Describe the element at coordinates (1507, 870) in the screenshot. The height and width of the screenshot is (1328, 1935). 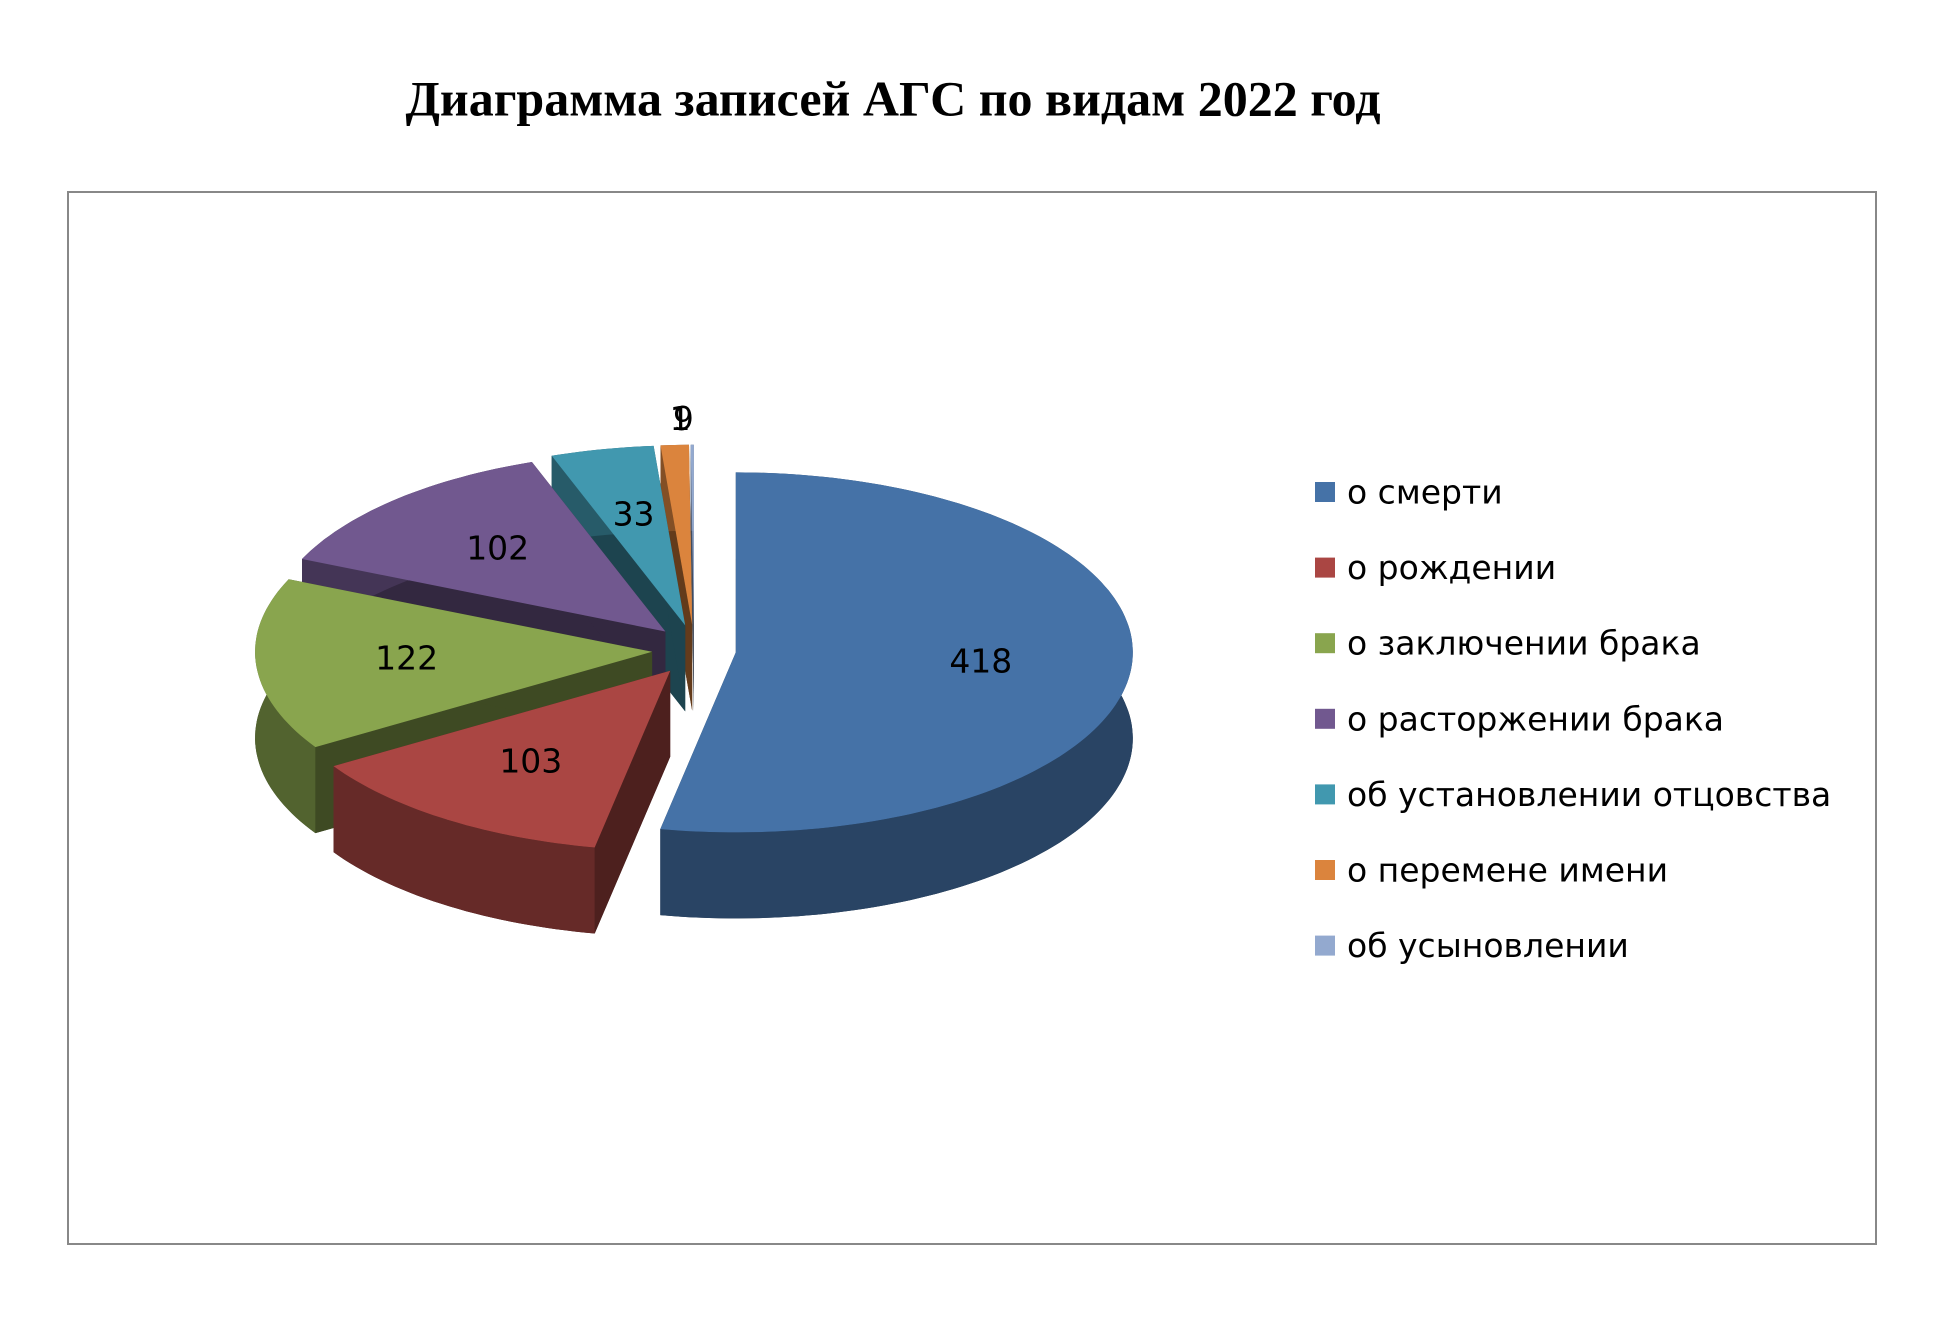
I see `legend-label: о перемене имени` at that location.